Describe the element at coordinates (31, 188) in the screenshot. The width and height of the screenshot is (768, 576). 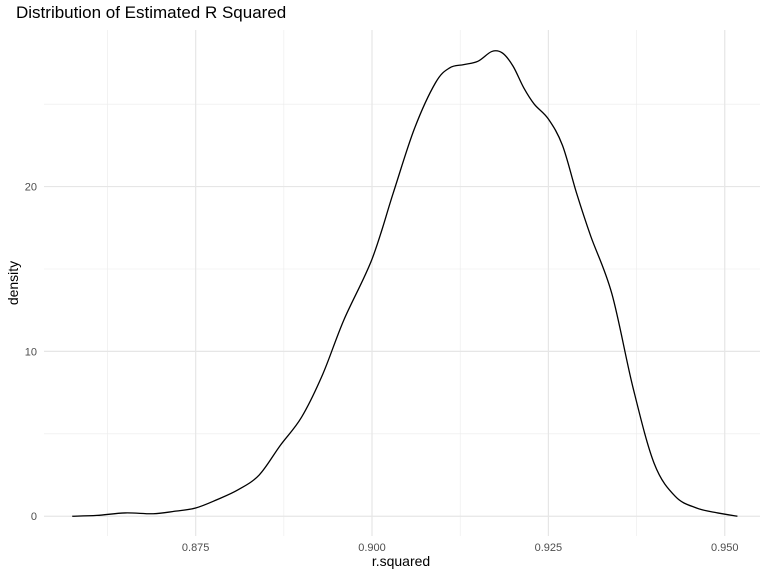
I see `y-tick-label: 20` at that location.